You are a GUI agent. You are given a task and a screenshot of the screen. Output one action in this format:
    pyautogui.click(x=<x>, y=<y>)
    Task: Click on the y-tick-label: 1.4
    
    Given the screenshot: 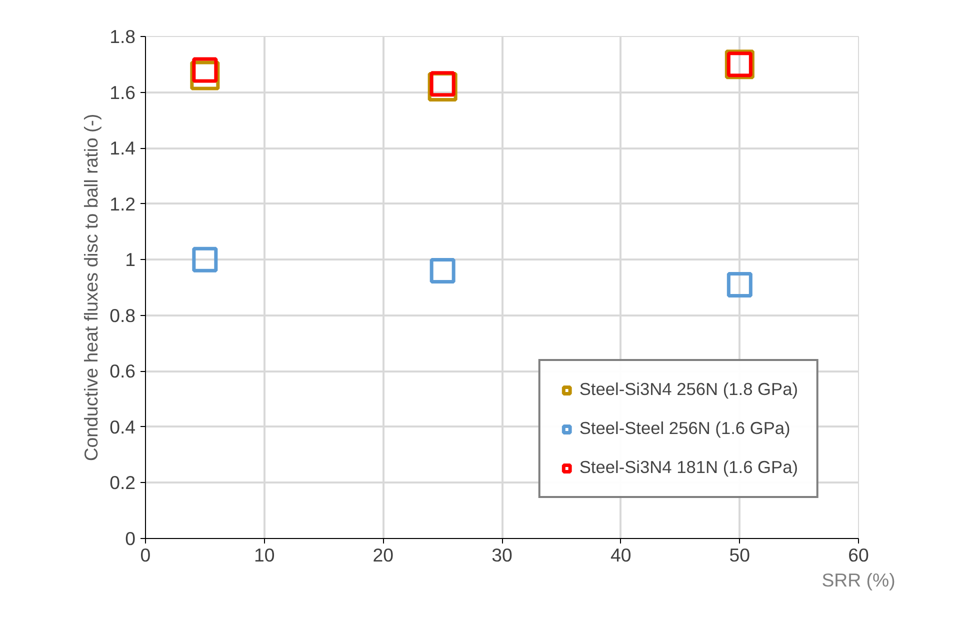 What is the action you would take?
    pyautogui.click(x=123, y=148)
    